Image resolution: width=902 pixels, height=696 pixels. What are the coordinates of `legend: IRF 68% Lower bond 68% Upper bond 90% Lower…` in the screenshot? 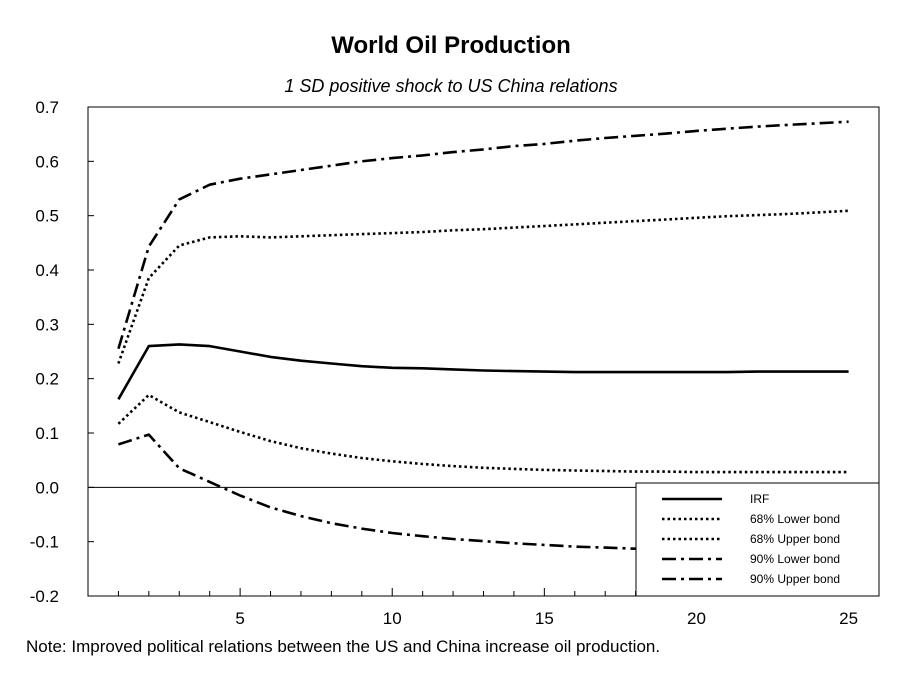 It's located at (757, 539).